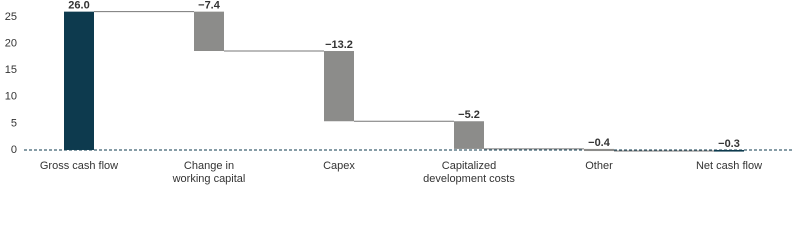 Image resolution: width=796 pixels, height=240 pixels. What do you see at coordinates (599, 143) in the screenshot?
I see `value-label: −0.4` at bounding box center [599, 143].